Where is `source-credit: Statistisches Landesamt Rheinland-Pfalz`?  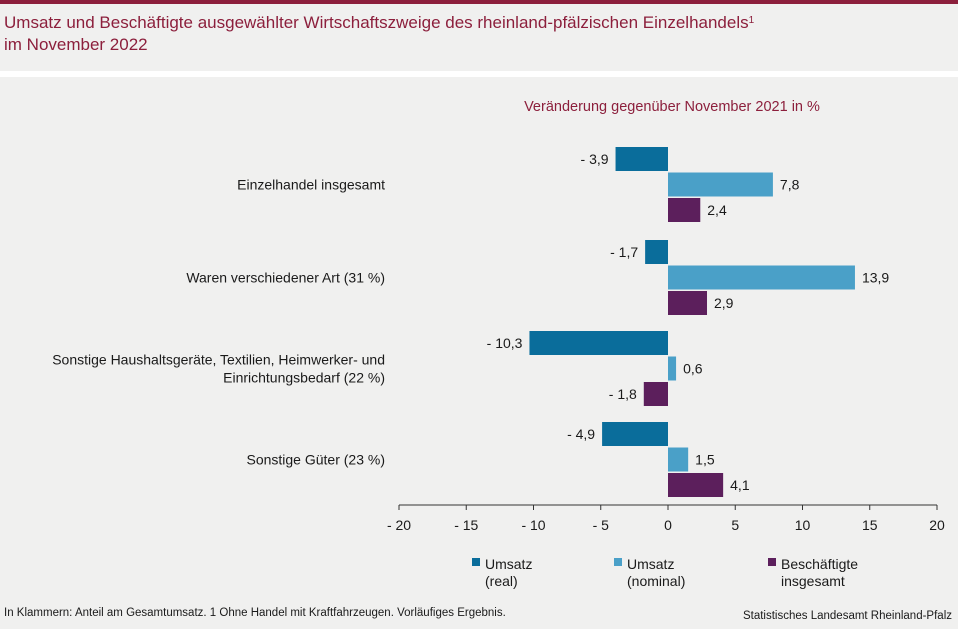 source-credit: Statistisches Landesamt Rheinland-Pfalz is located at coordinates (847, 616).